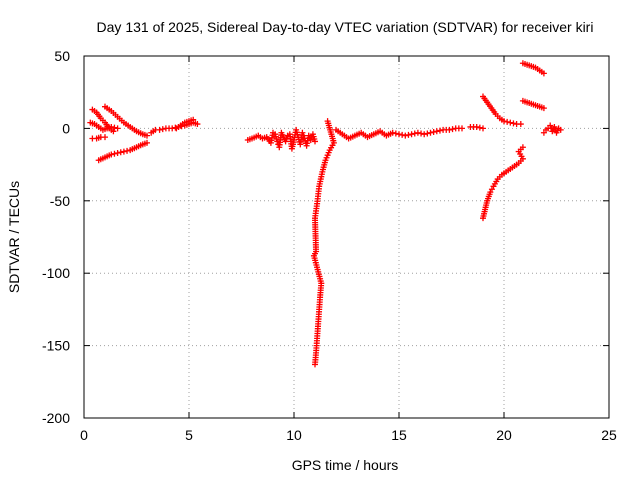 This screenshot has height=480, width=640. What do you see at coordinates (104, 126) in the screenshot?
I see `series-arc_early_flat` at bounding box center [104, 126].